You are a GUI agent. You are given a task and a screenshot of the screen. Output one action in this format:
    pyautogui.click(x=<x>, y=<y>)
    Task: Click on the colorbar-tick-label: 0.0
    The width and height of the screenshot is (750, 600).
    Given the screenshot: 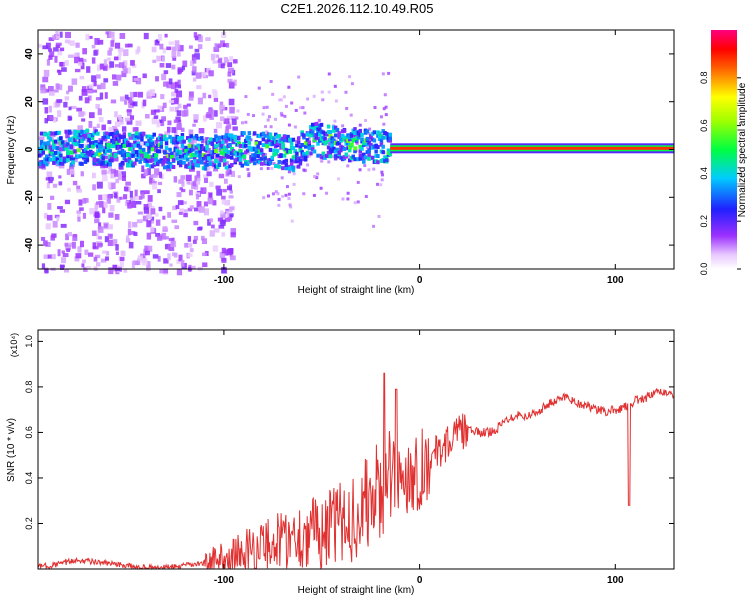 What is the action you would take?
    pyautogui.click(x=704, y=269)
    